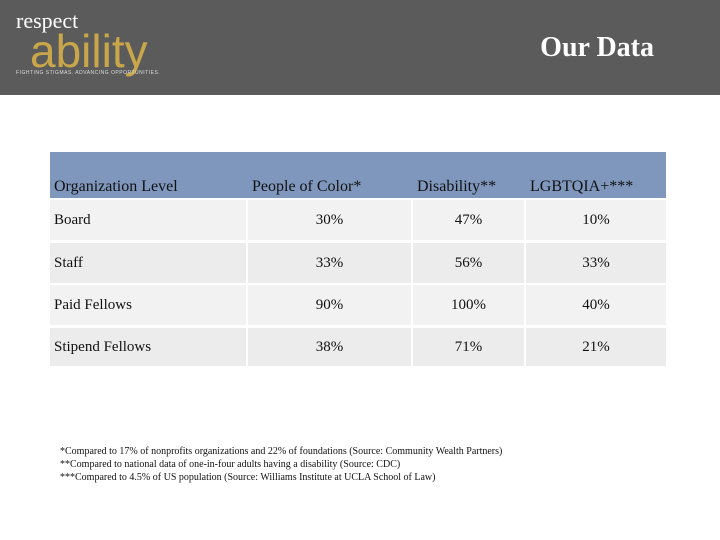  What do you see at coordinates (468, 305) in the screenshot?
I see `value-cell: 100%` at bounding box center [468, 305].